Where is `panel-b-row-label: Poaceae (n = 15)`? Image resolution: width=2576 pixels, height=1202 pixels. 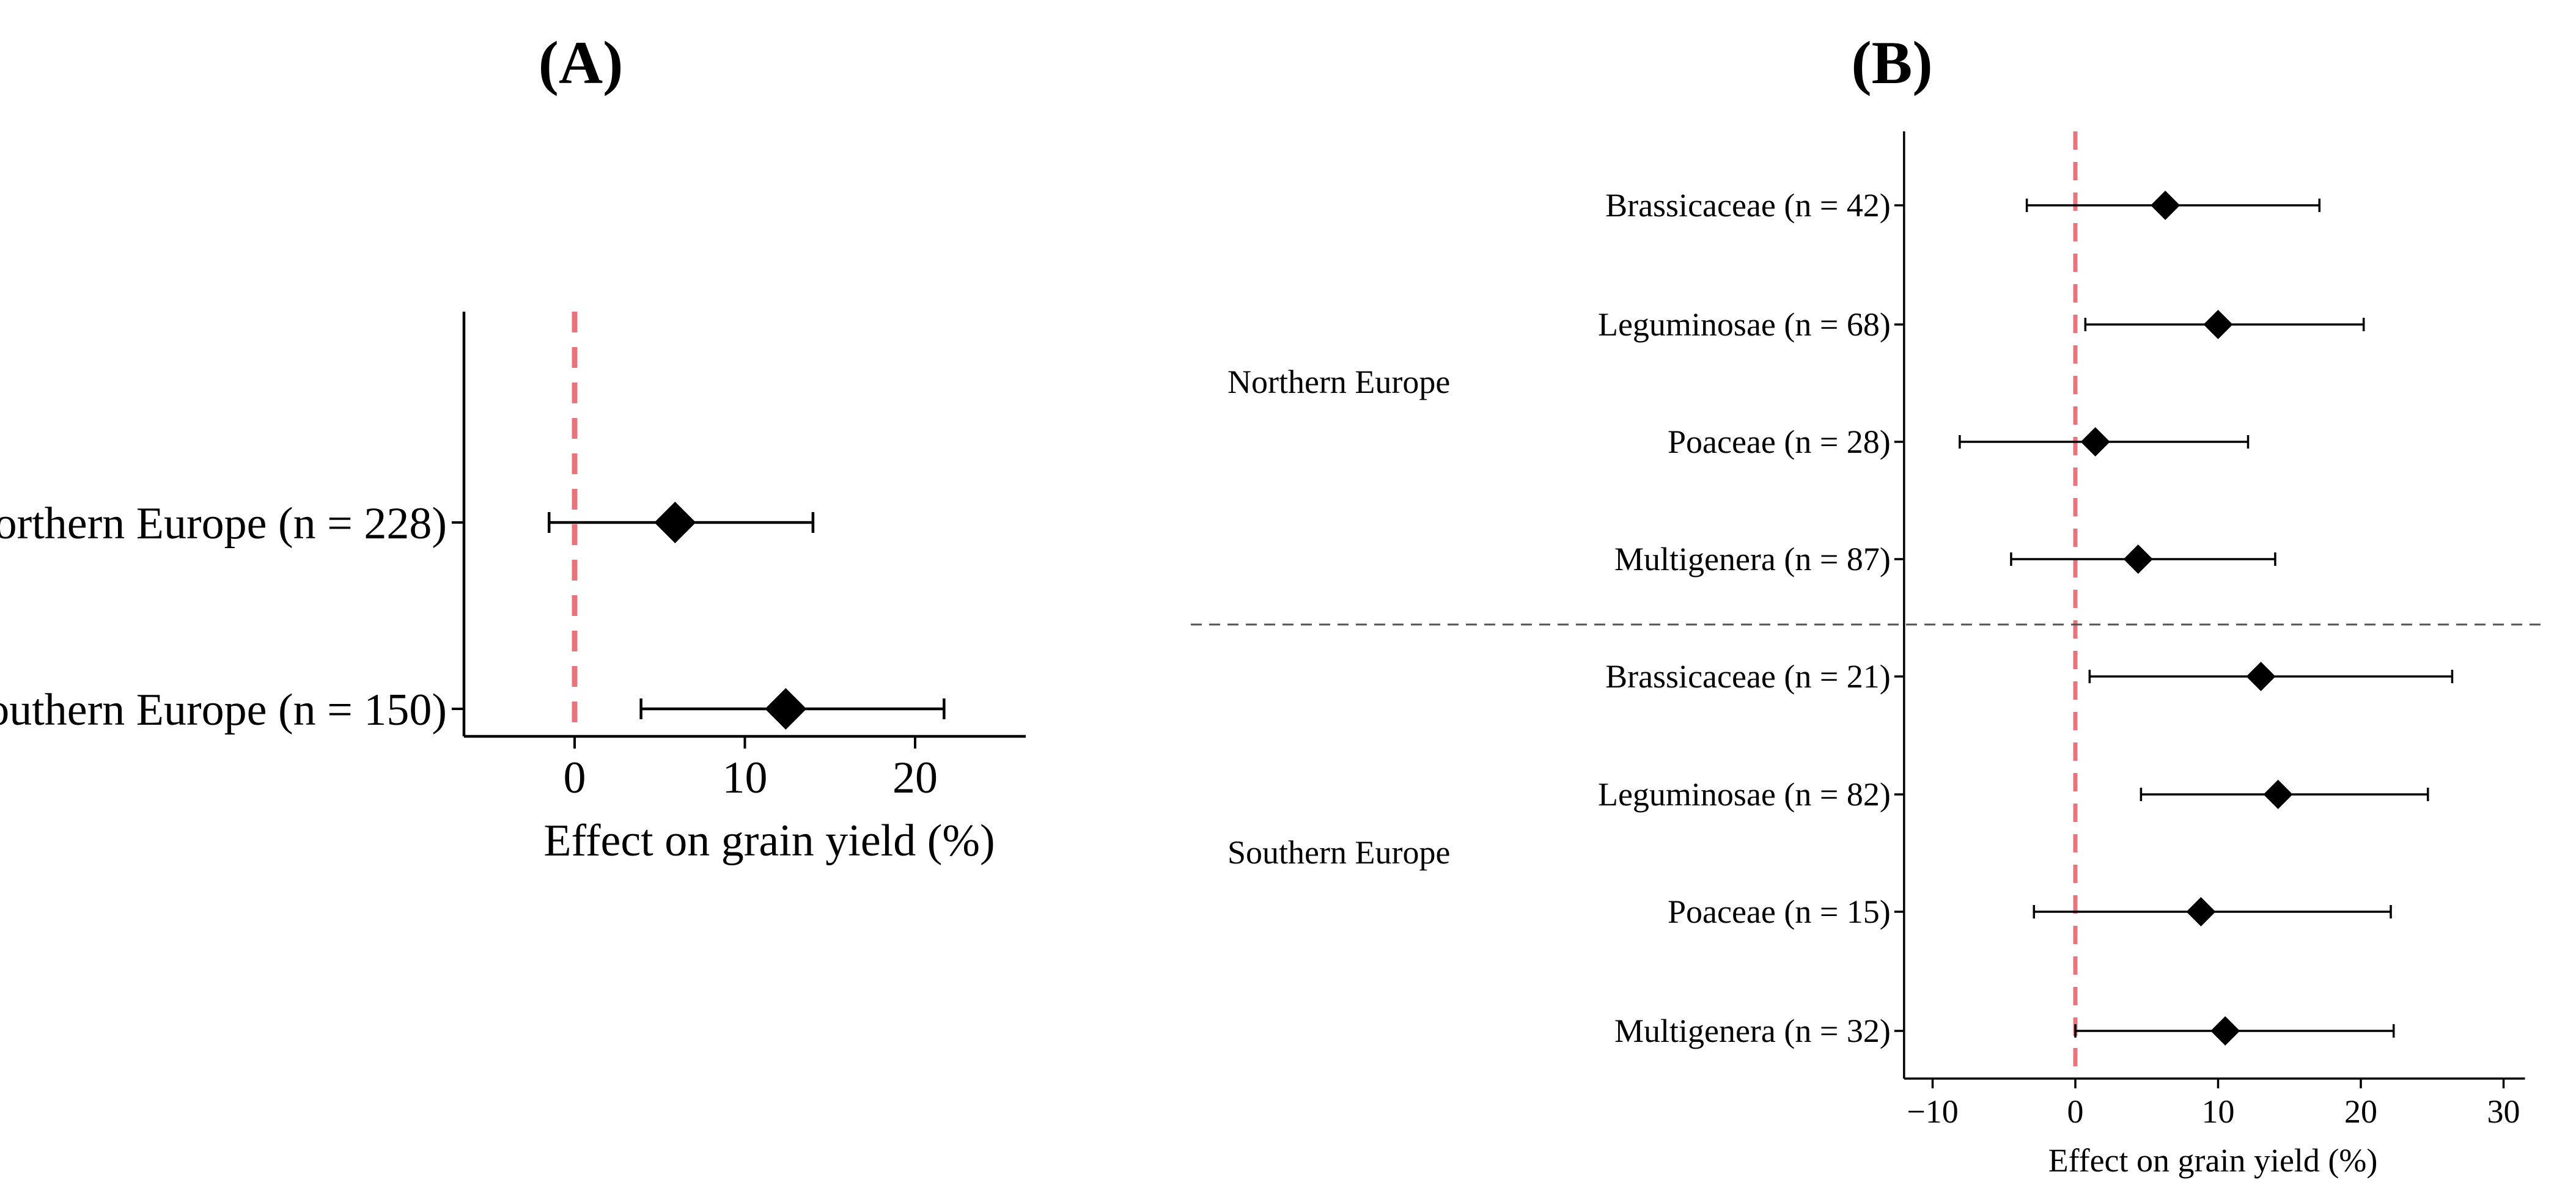 panel-b-row-label: Poaceae (n = 15) is located at coordinates (1780, 912).